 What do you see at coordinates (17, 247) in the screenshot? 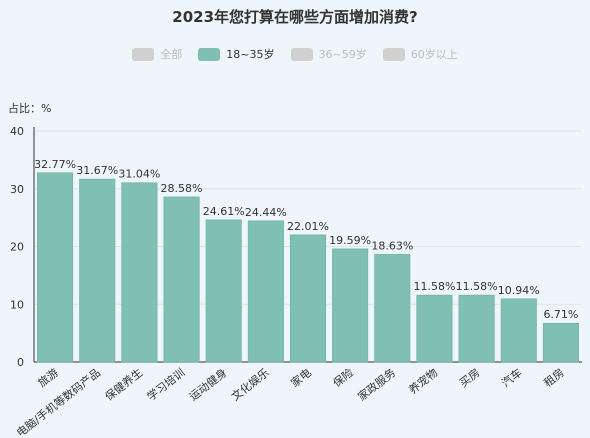
I see `y-tick-label: 20` at bounding box center [17, 247].